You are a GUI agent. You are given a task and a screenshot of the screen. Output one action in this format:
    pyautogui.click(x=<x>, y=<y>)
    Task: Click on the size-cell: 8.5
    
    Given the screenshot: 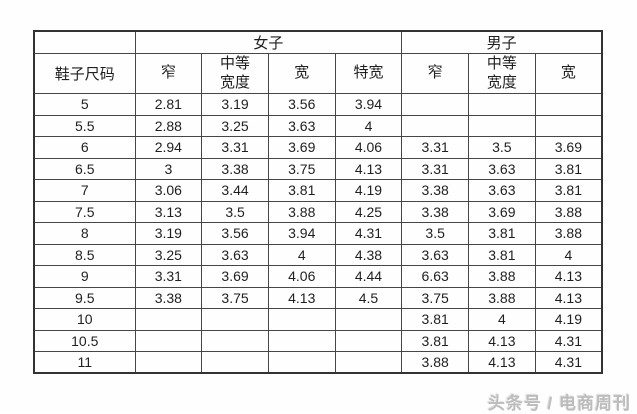 What is the action you would take?
    pyautogui.click(x=84, y=254)
    